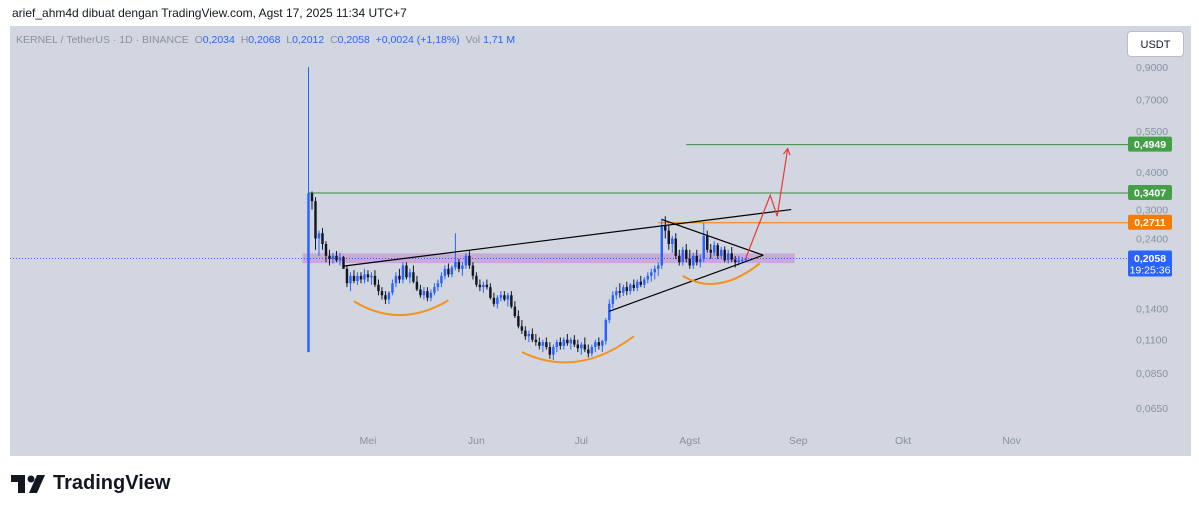  Describe the element at coordinates (334, 40) in the screenshot. I see `close-label: C` at that location.